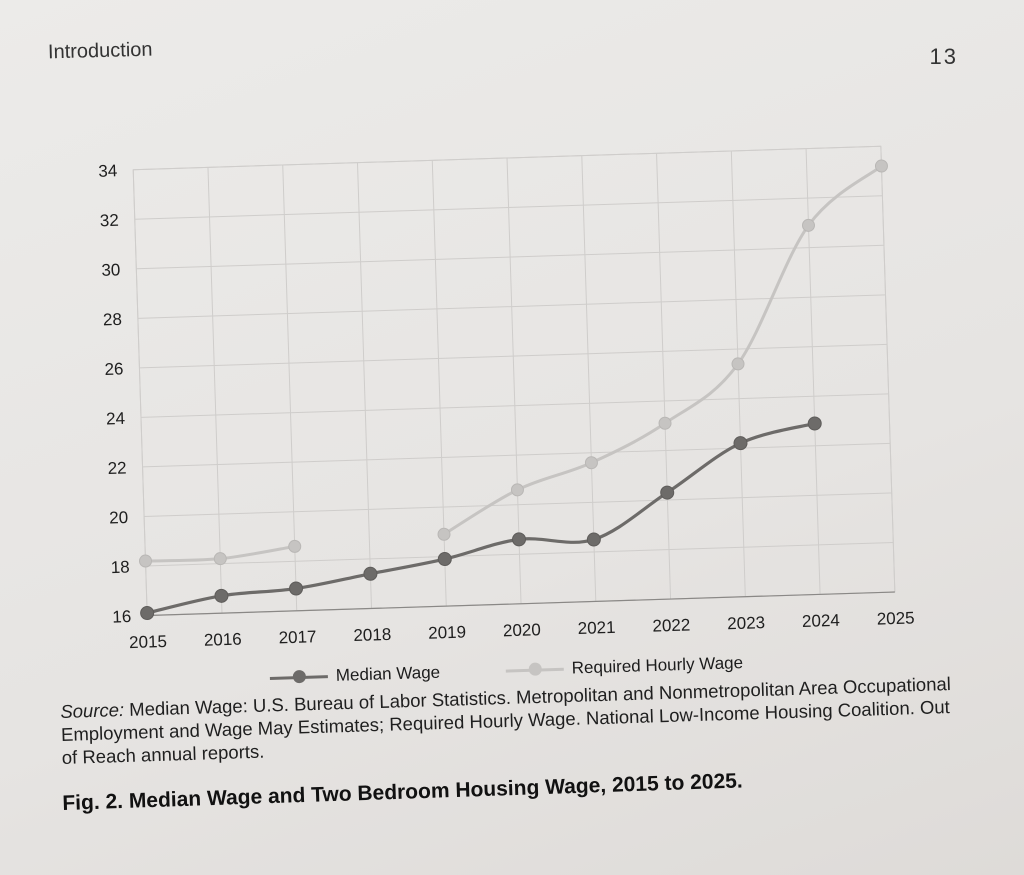 Image resolution: width=1024 pixels, height=875 pixels. What do you see at coordinates (372, 635) in the screenshot?
I see `x-tick-label: 2018` at bounding box center [372, 635].